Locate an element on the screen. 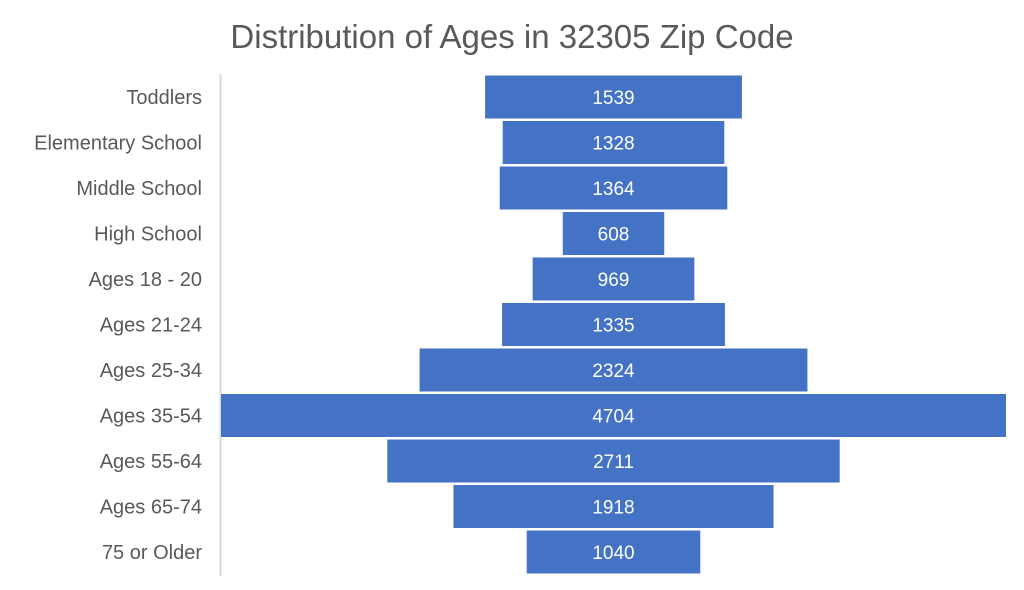 The image size is (1024, 590). data-label: 1328 is located at coordinates (613, 144).